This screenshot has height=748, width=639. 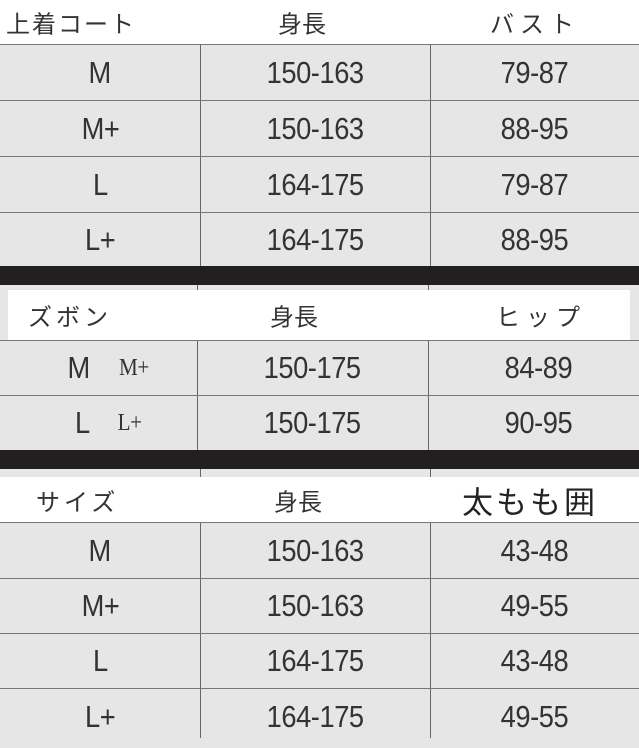 I want to click on thigh-header-label: 太もも囲, so click(x=530, y=503).